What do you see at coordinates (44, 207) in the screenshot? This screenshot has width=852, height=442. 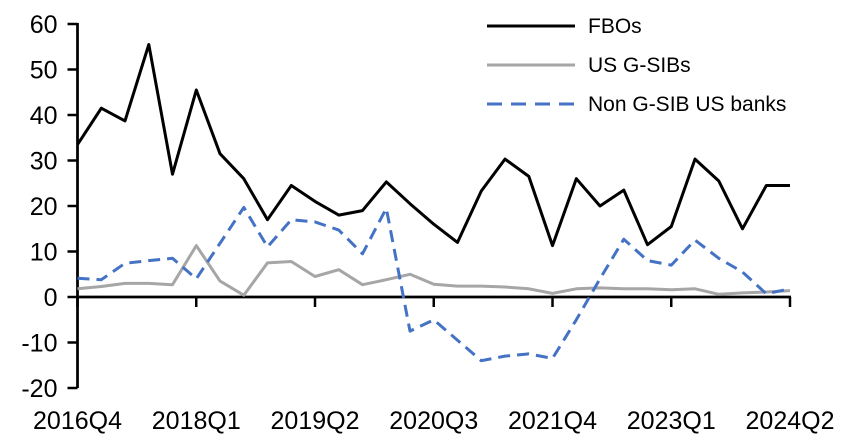 I see `y-tick-label-20: 20` at bounding box center [44, 207].